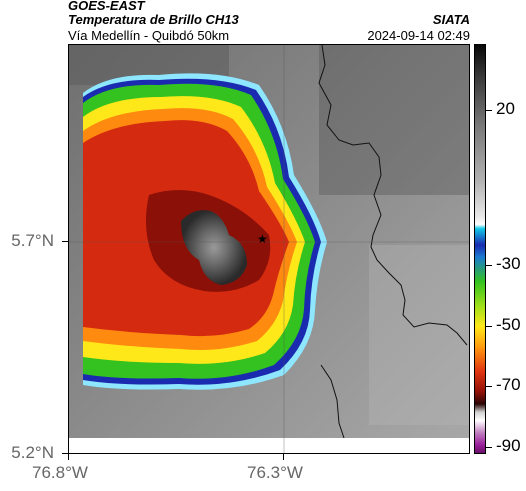 This screenshot has height=491, width=526. What do you see at coordinates (508, 324) in the screenshot?
I see `colorbar-label: -50` at bounding box center [508, 324].